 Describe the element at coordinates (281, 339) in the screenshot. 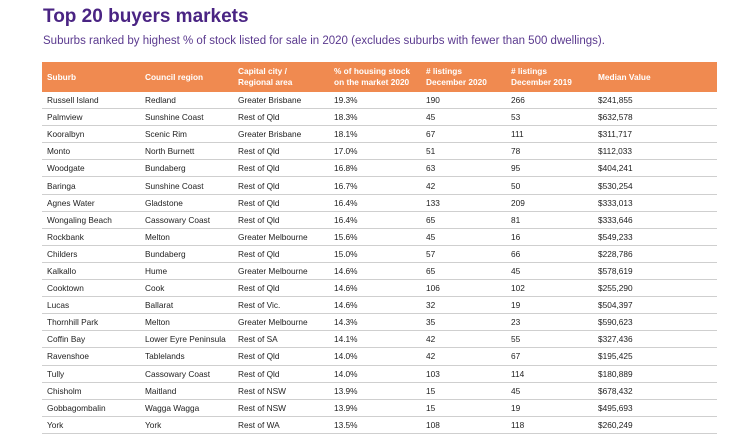

I see `table-cell: Rest of SA` at that location.